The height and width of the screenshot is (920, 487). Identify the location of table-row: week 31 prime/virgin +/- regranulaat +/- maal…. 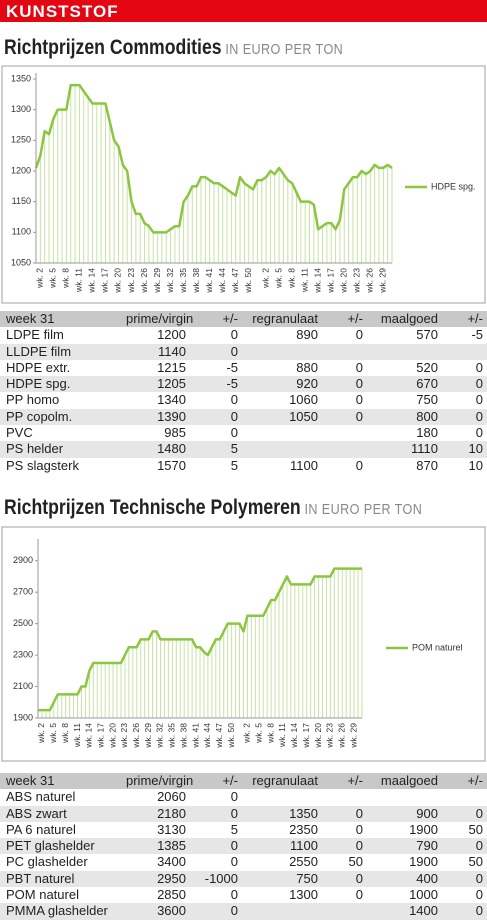
(243, 781).